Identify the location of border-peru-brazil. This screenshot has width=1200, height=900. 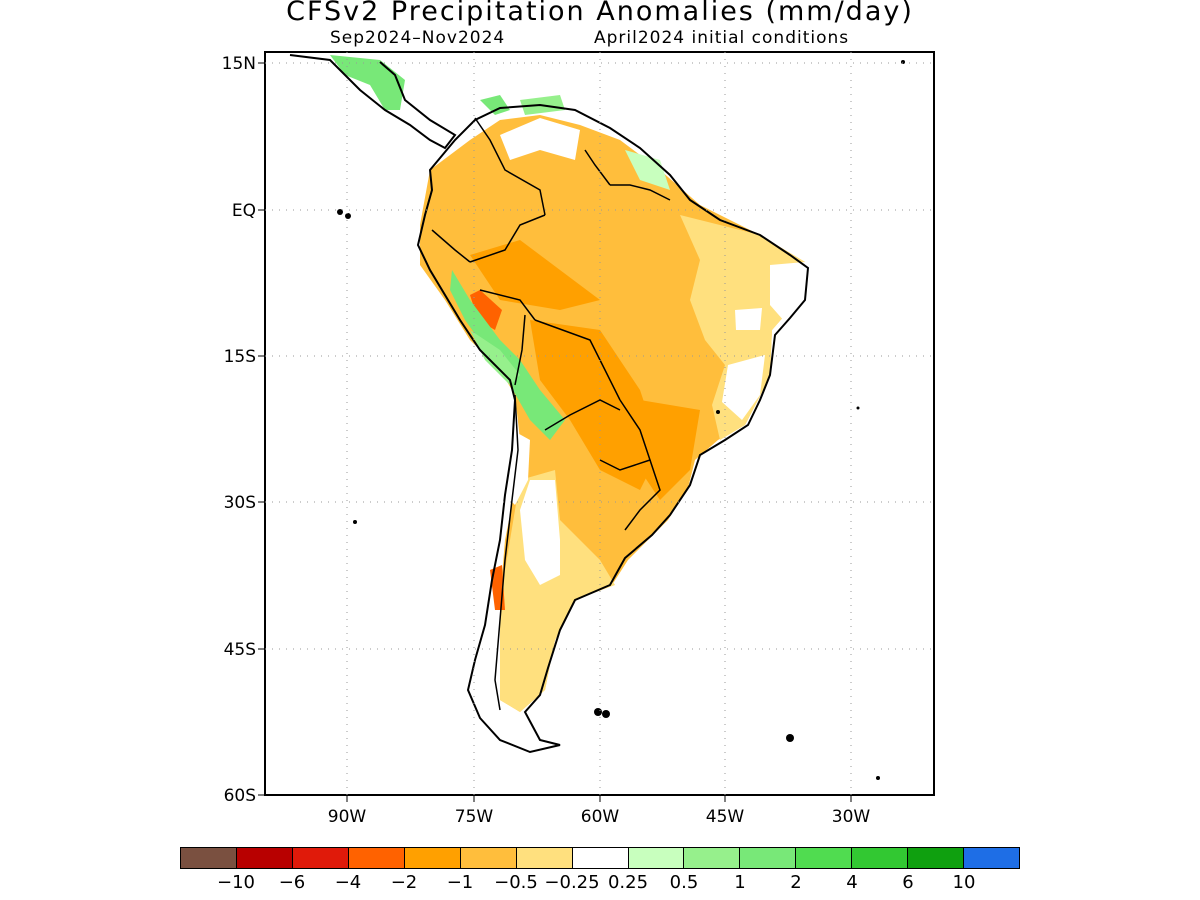
(507, 305).